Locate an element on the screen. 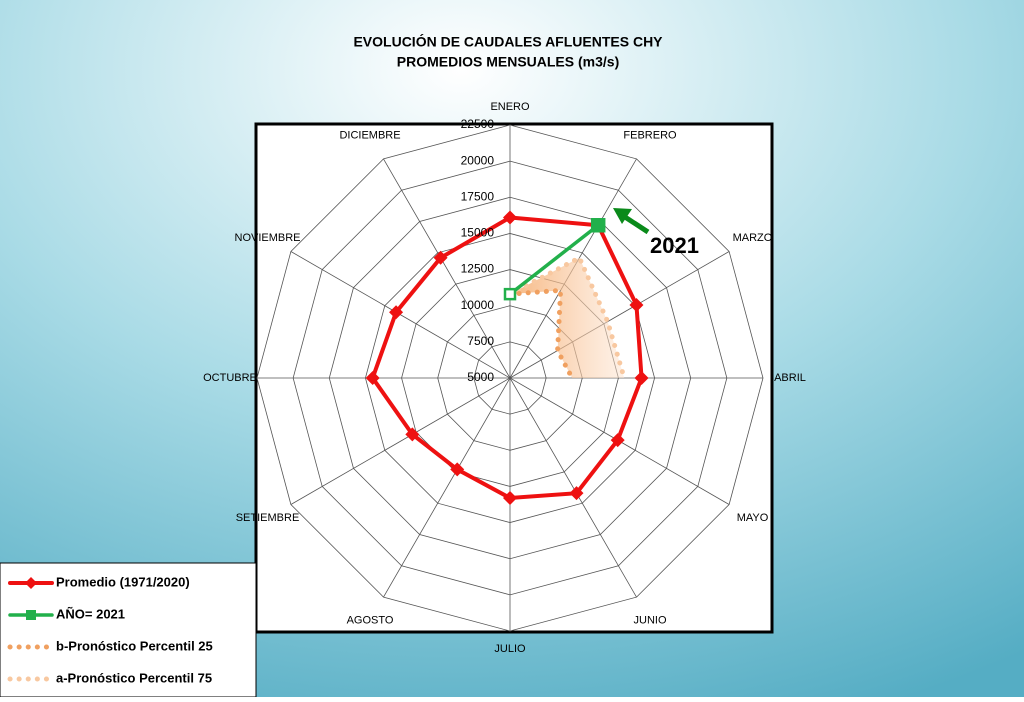 The width and height of the screenshot is (1024, 702). category-label: OCTUBRE is located at coordinates (230, 378).